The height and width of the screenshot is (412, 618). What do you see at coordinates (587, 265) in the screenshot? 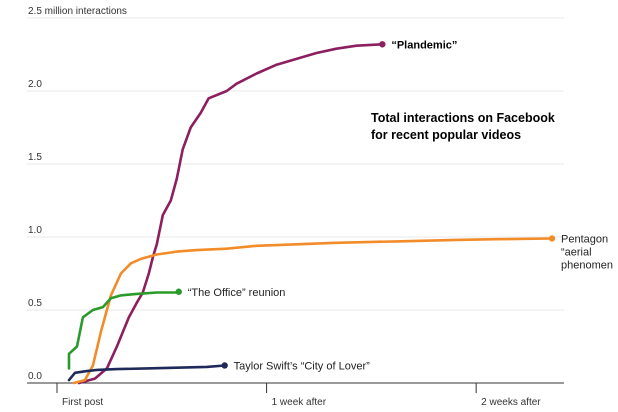
I see `series-label-pentagon-aerial-phenomen: phenomen` at bounding box center [587, 265].